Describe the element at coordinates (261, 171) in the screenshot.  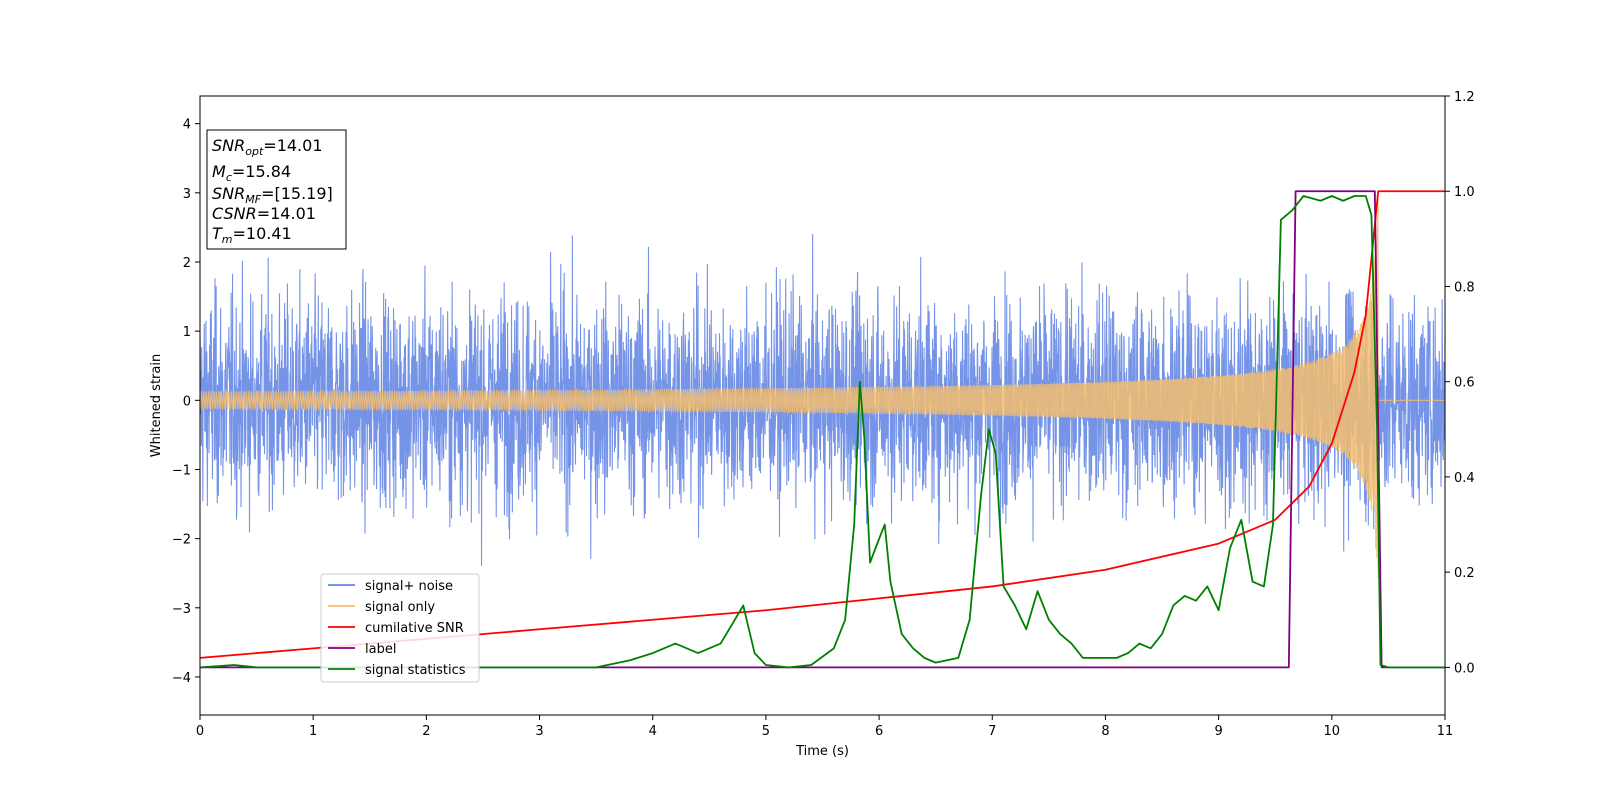
I see `annotation-value: =15.84` at that location.